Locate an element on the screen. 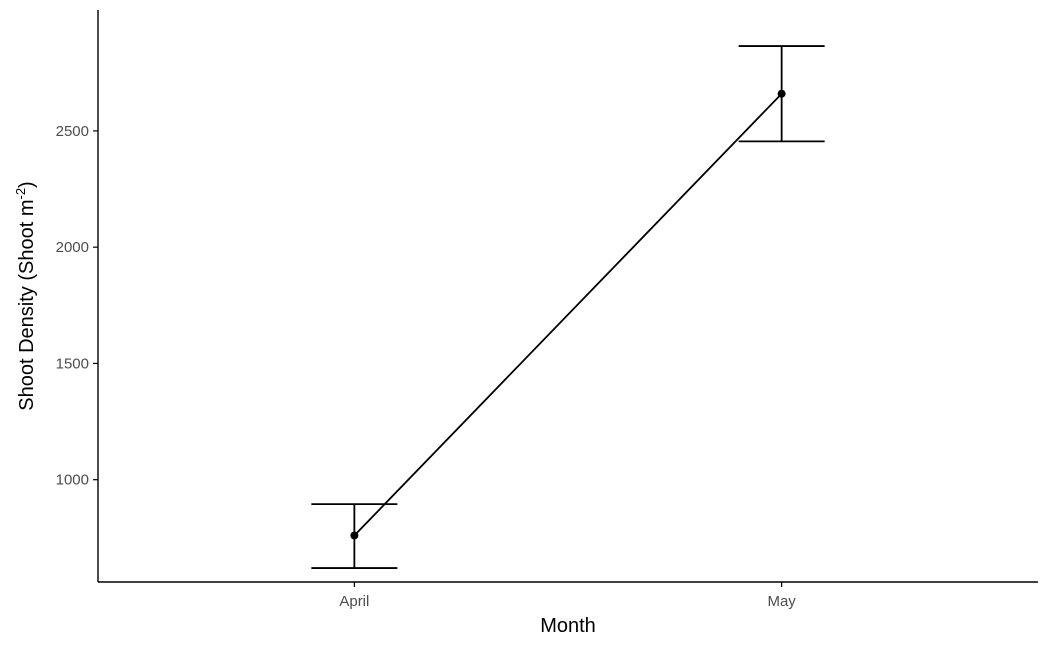  data-point-april is located at coordinates (354, 535).